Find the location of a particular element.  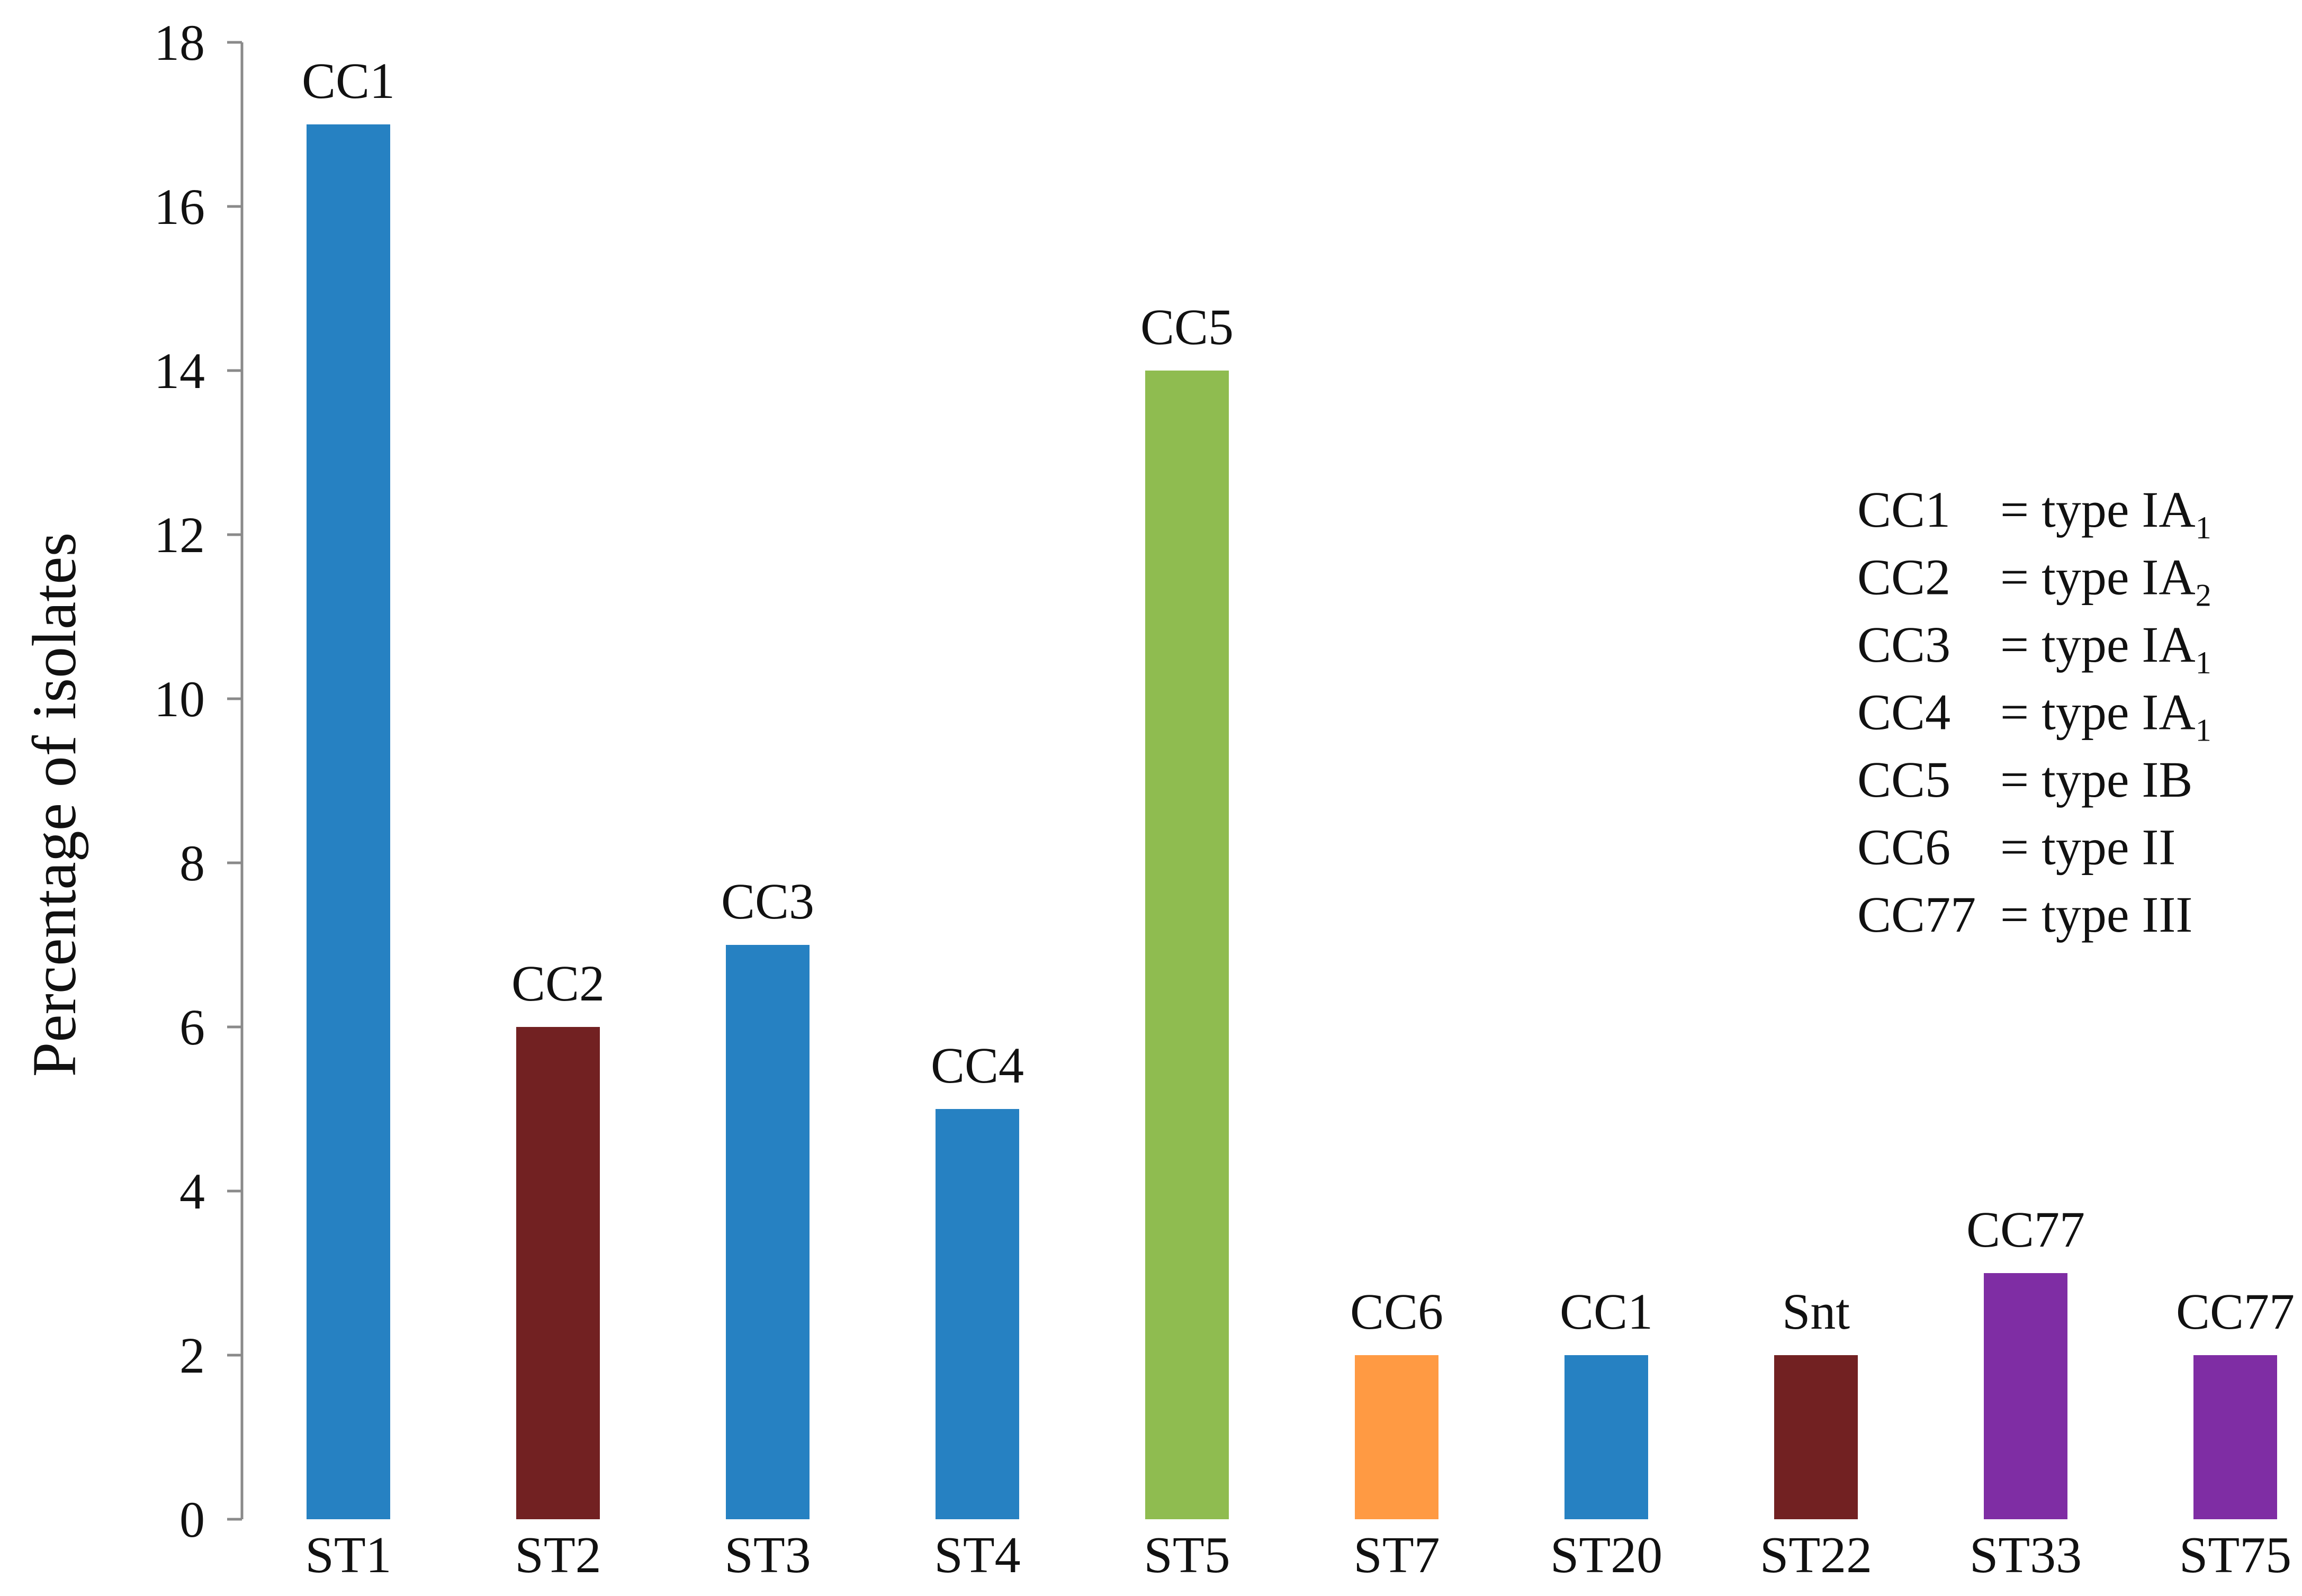

legend-value: = type III is located at coordinates (2096, 914).